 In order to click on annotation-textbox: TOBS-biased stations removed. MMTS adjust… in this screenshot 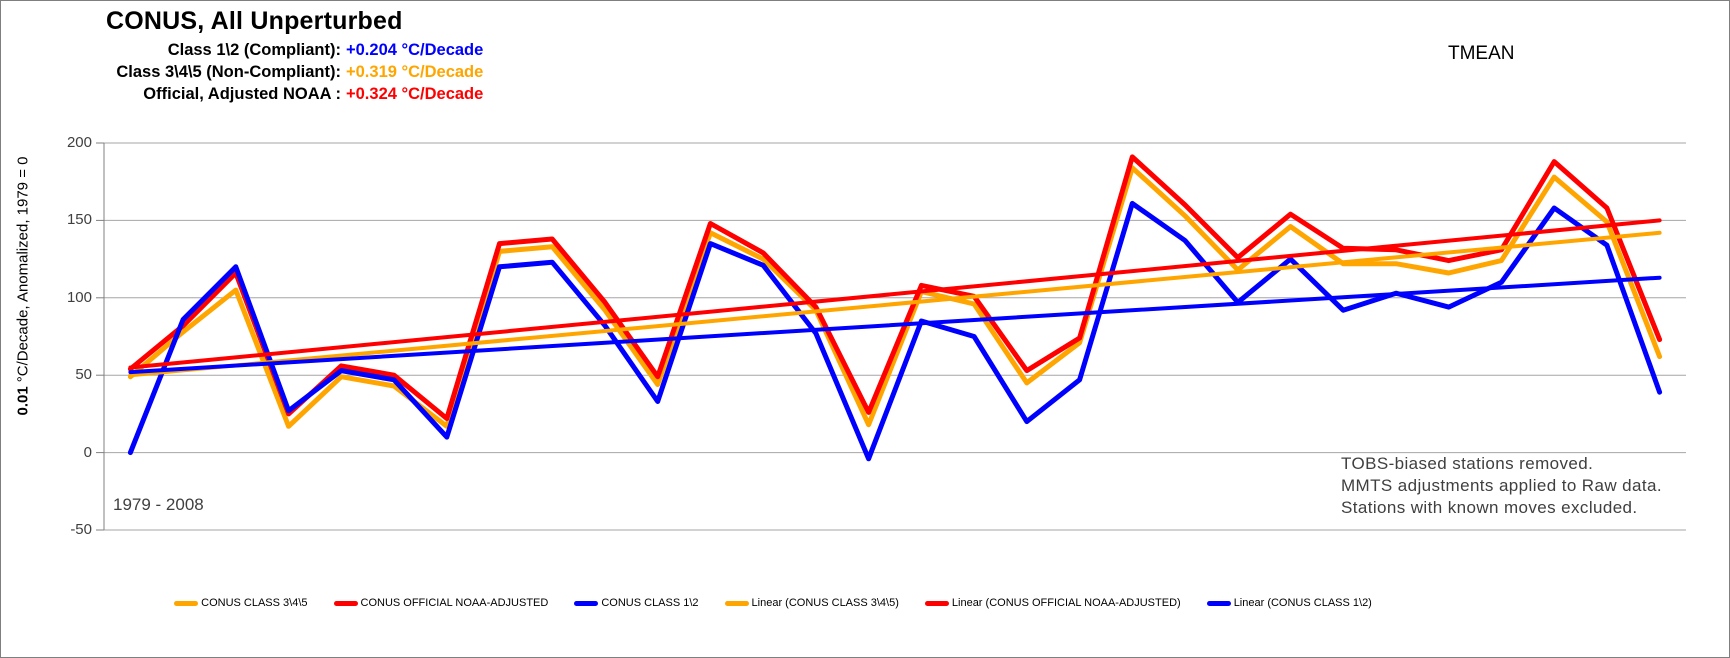, I will do `click(1501, 486)`.